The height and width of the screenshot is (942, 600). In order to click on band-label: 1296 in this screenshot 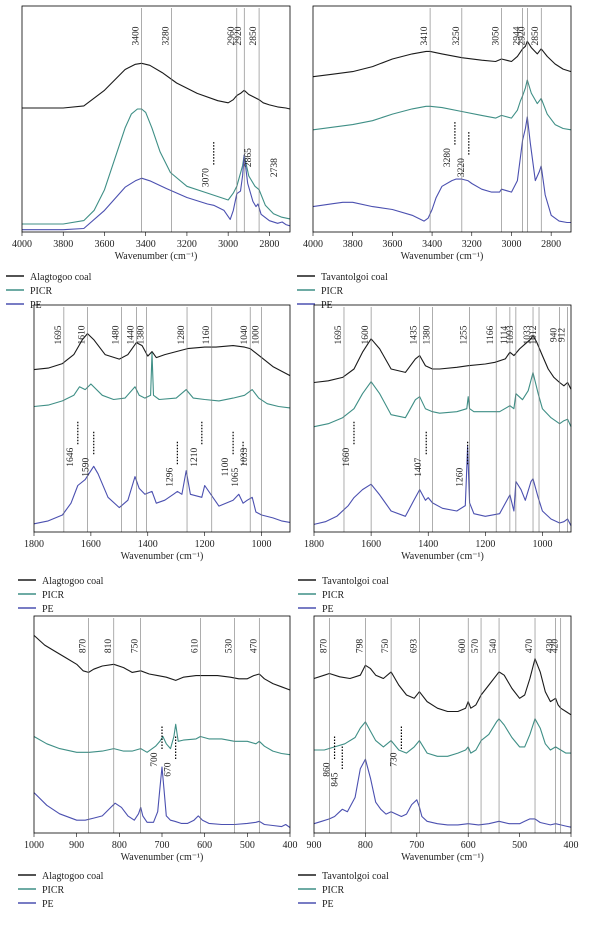, I will do `click(170, 476)`.